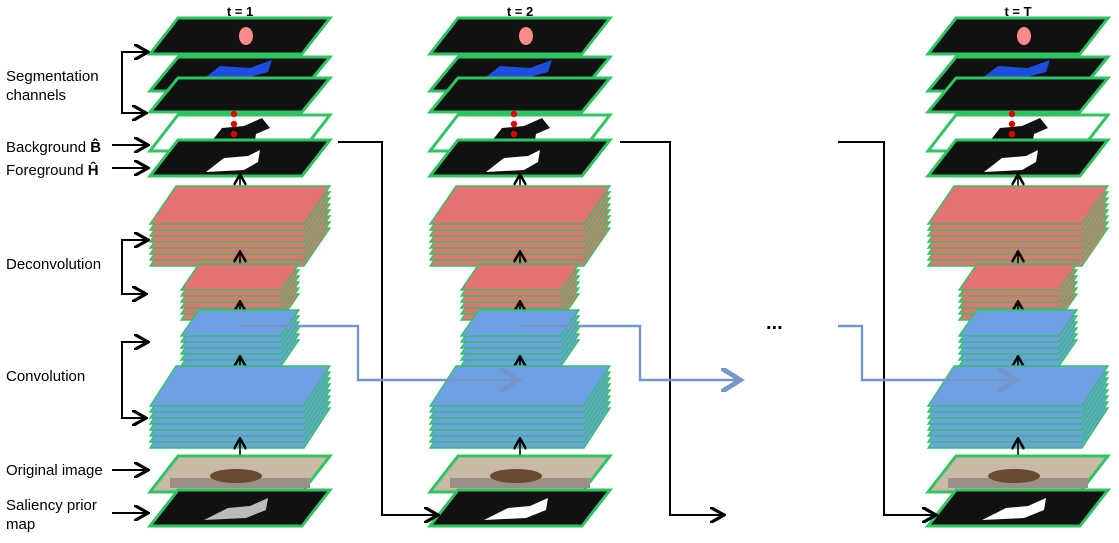 Image resolution: width=1119 pixels, height=543 pixels. What do you see at coordinates (46, 147) in the screenshot?
I see `label-background-text: Background` at bounding box center [46, 147].